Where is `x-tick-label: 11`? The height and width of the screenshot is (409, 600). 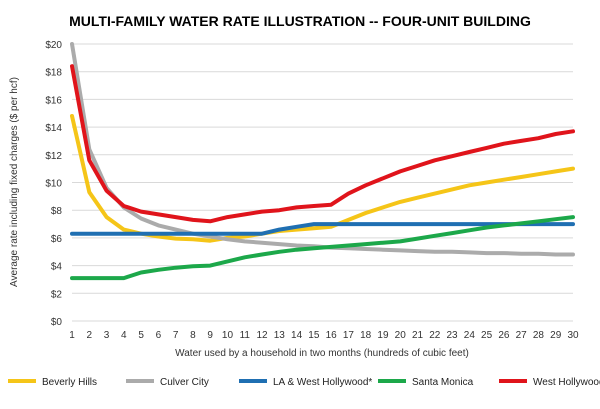
x-tick-label: 11 is located at coordinates (245, 335).